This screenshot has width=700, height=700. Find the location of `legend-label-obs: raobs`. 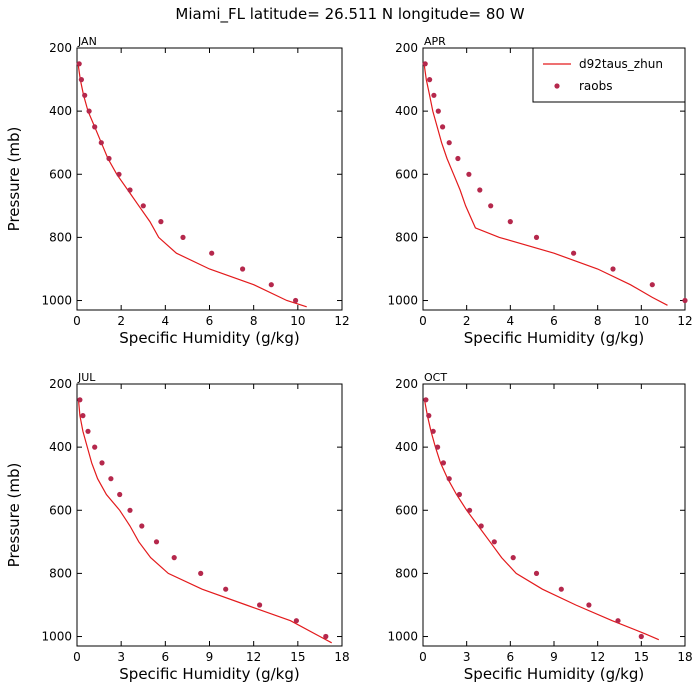

legend-label-obs: raobs is located at coordinates (596, 86).